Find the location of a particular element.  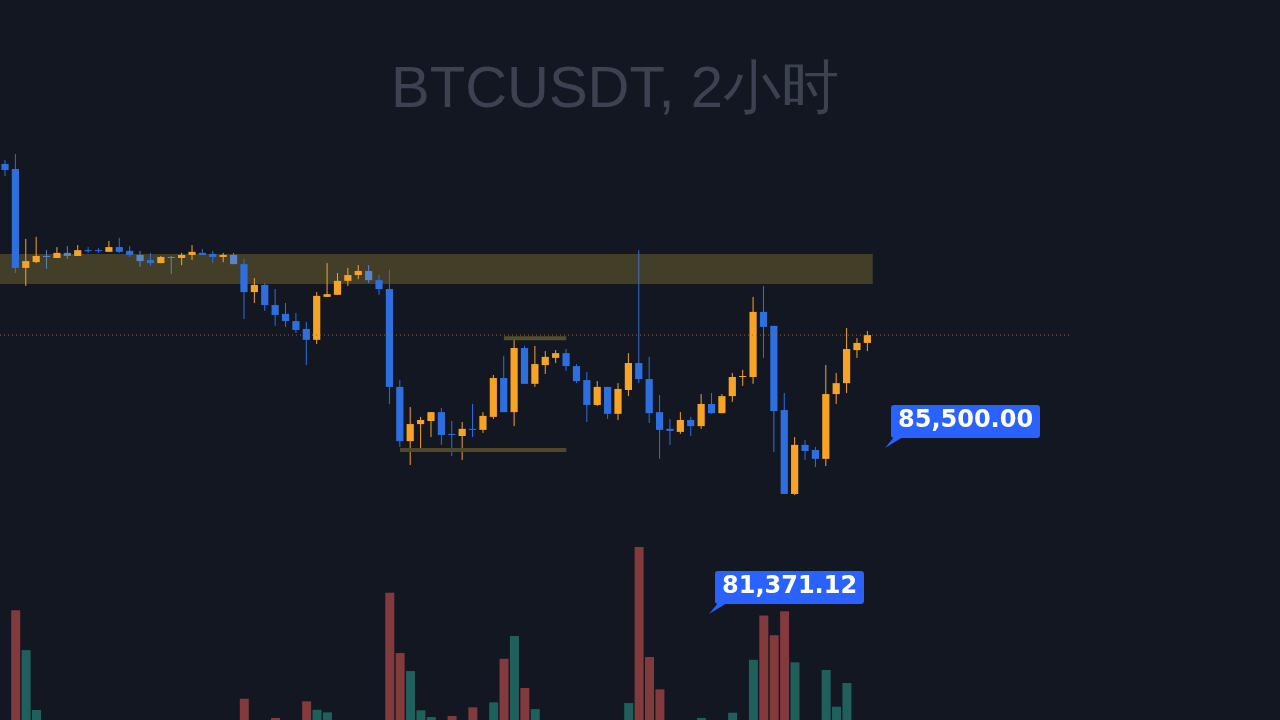

annotation: 81,371.12 is located at coordinates (790, 587).